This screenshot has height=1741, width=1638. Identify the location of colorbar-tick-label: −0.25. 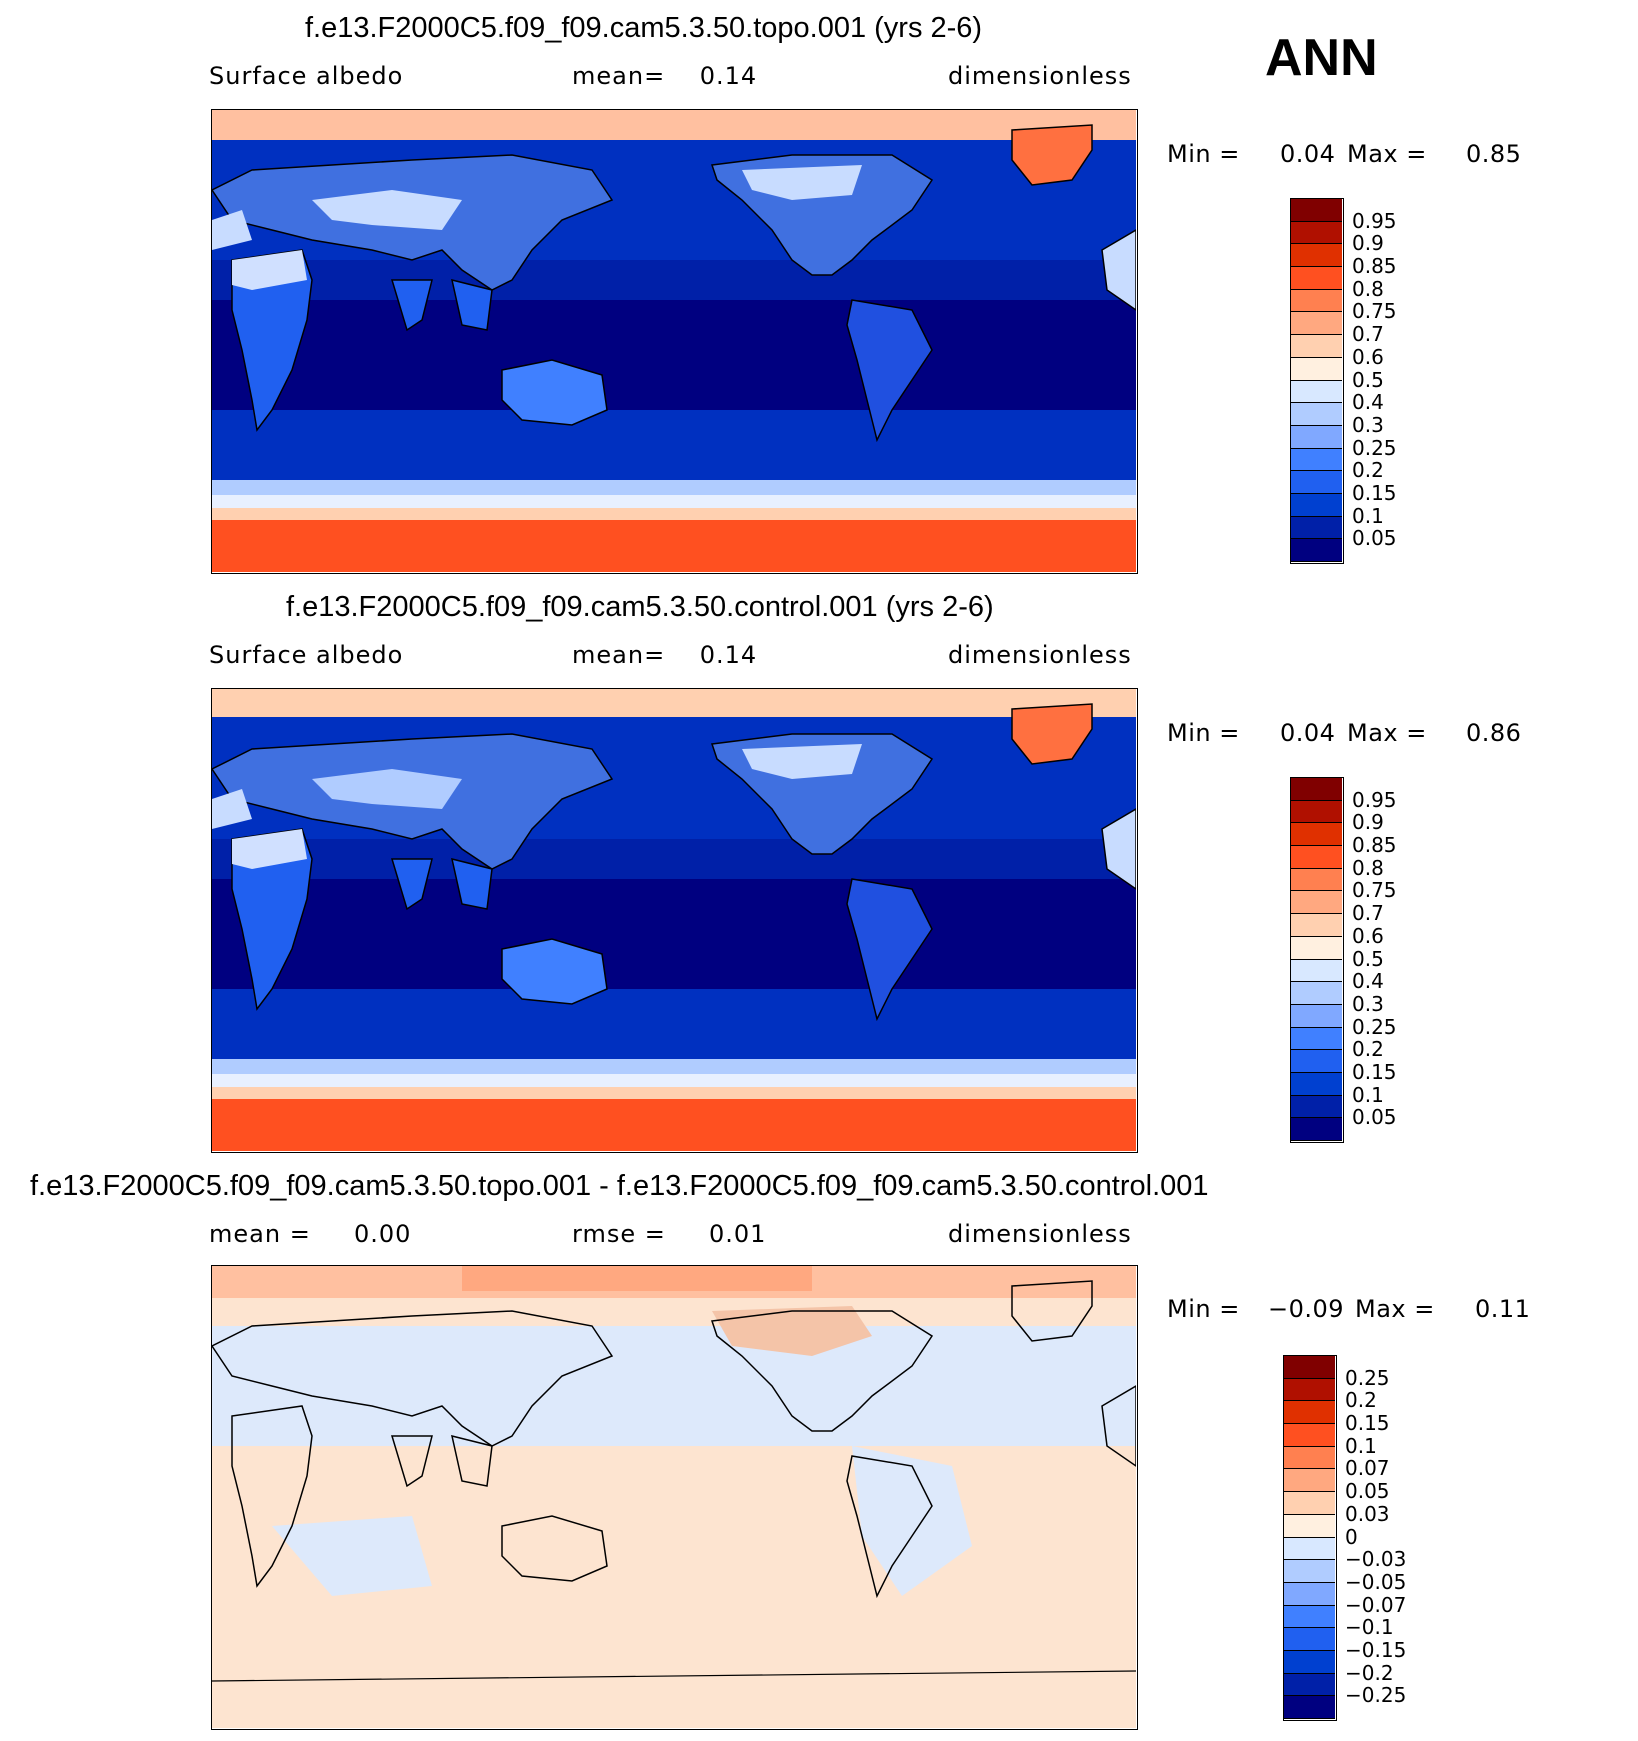
(1376, 1695).